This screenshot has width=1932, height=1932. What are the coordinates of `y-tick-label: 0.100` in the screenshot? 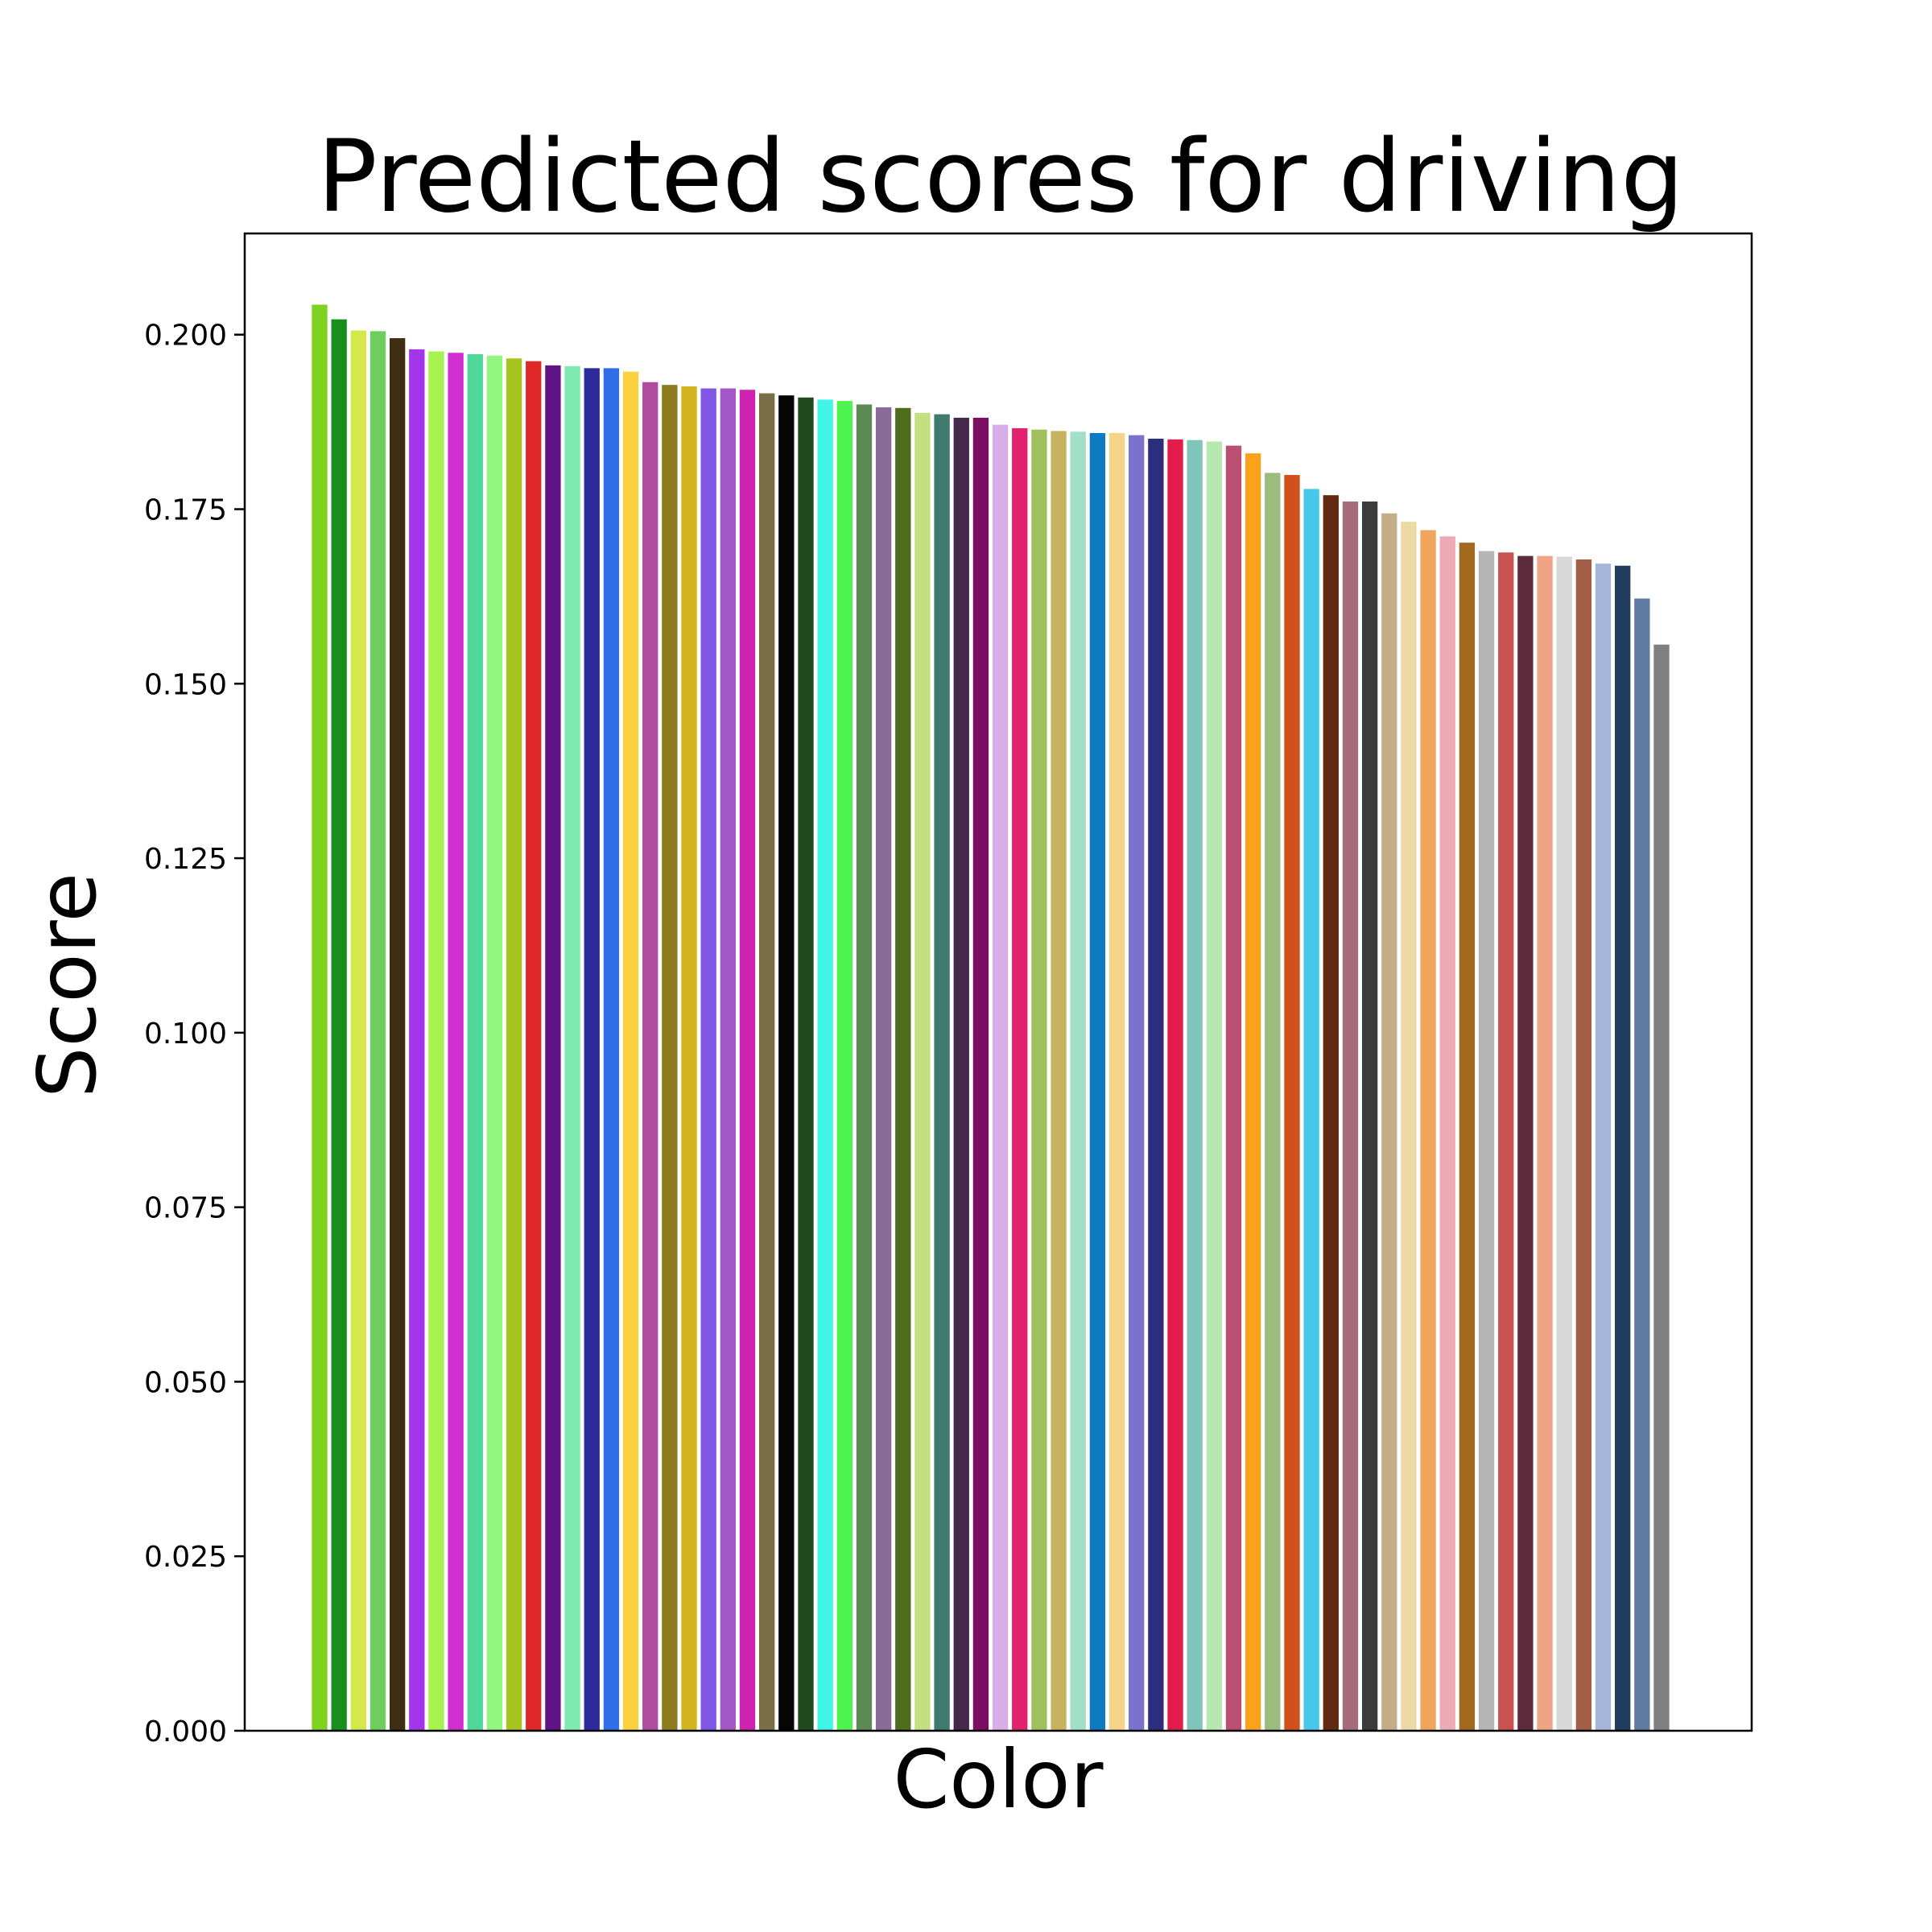 It's located at (185, 1034).